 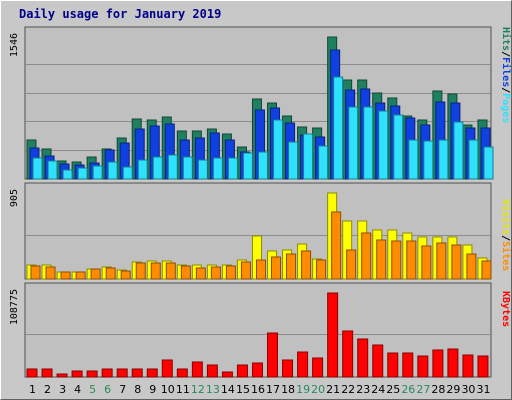 What do you see at coordinates (483, 389) in the screenshot?
I see `x-tick-label-day-31: 31` at bounding box center [483, 389].